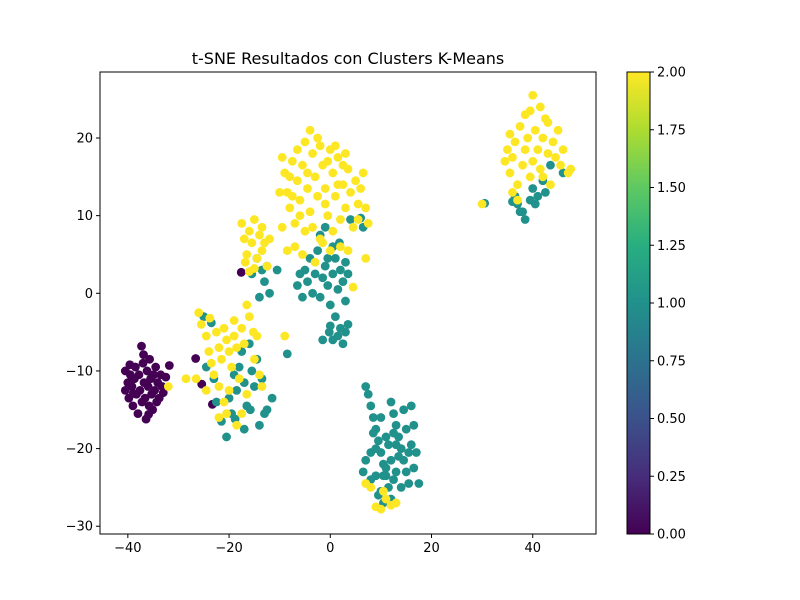  What do you see at coordinates (228, 548) in the screenshot?
I see `x-tick-label: −20` at bounding box center [228, 548].